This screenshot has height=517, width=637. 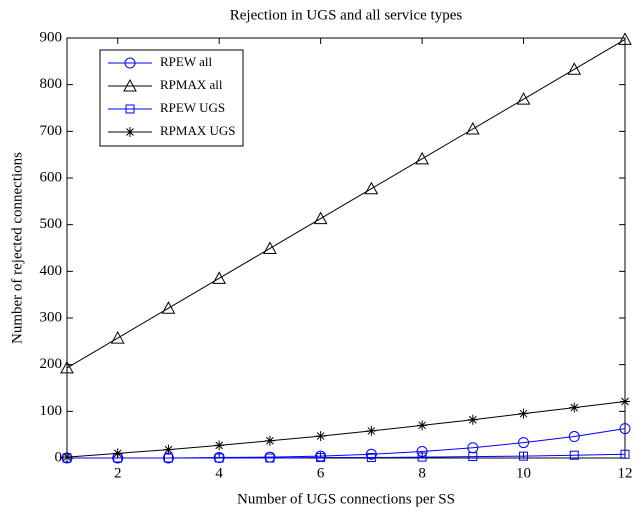 What do you see at coordinates (346, 15) in the screenshot?
I see `chart-title: Rejection in UGS and all service types` at bounding box center [346, 15].